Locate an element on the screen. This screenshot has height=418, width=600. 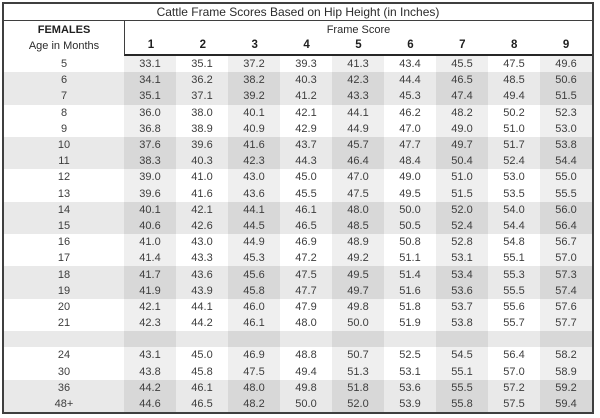
age-column-header: FEMALES Age in Months is located at coordinates (64, 38).